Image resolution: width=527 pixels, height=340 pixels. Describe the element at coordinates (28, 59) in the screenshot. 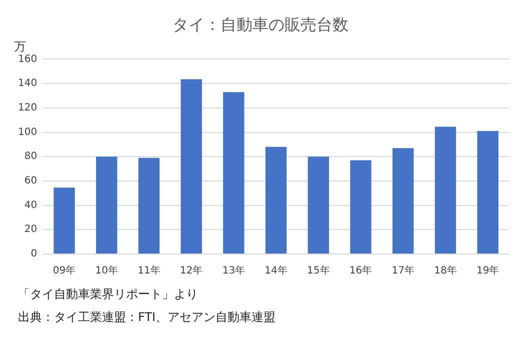

I see `y-tick-label: 160` at that location.